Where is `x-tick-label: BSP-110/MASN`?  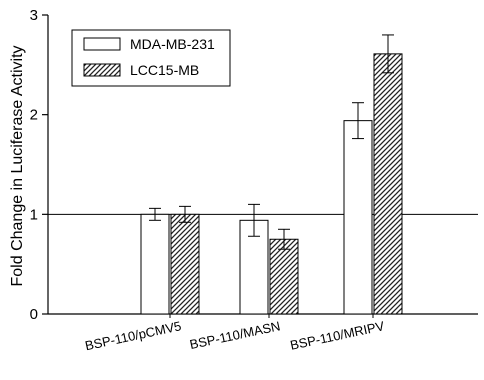 x-tick-label: BSP-110/MASN is located at coordinates (234, 335).